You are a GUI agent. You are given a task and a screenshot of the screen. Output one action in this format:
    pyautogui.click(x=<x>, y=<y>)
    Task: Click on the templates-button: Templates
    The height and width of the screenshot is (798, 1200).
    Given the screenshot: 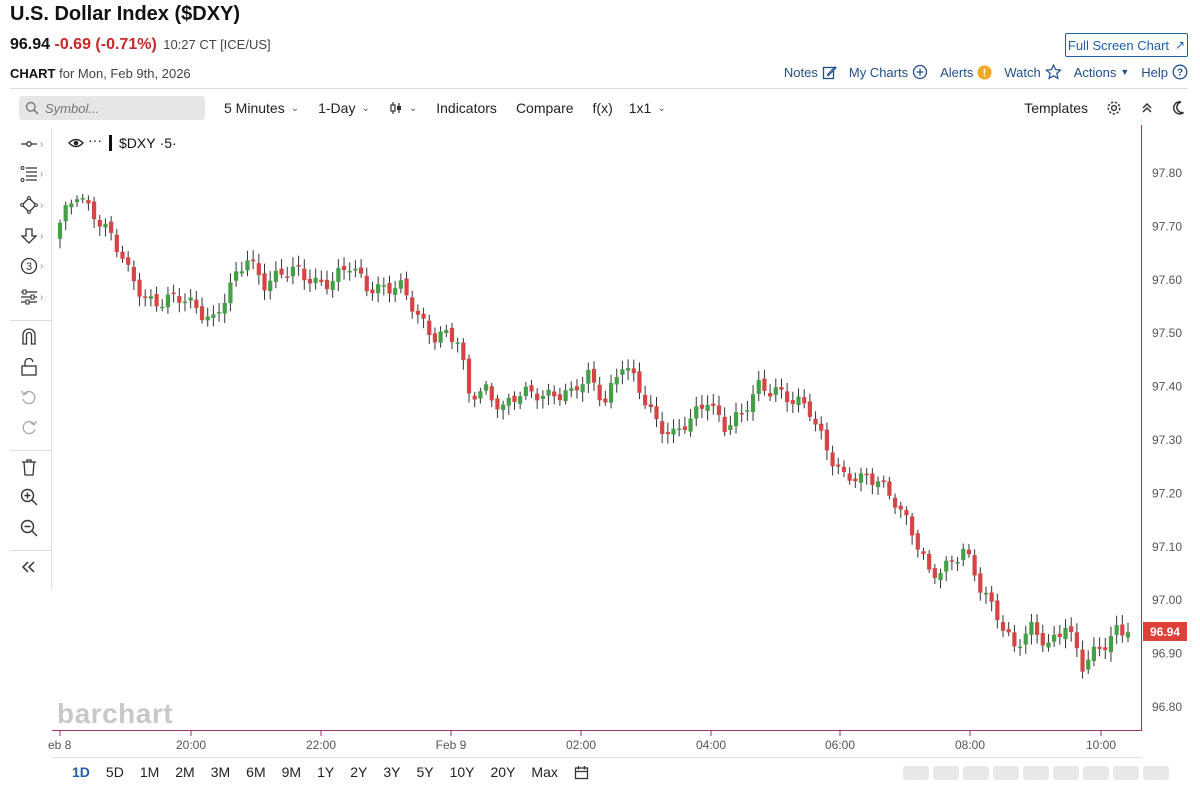 What is the action you would take?
    pyautogui.click(x=1056, y=108)
    